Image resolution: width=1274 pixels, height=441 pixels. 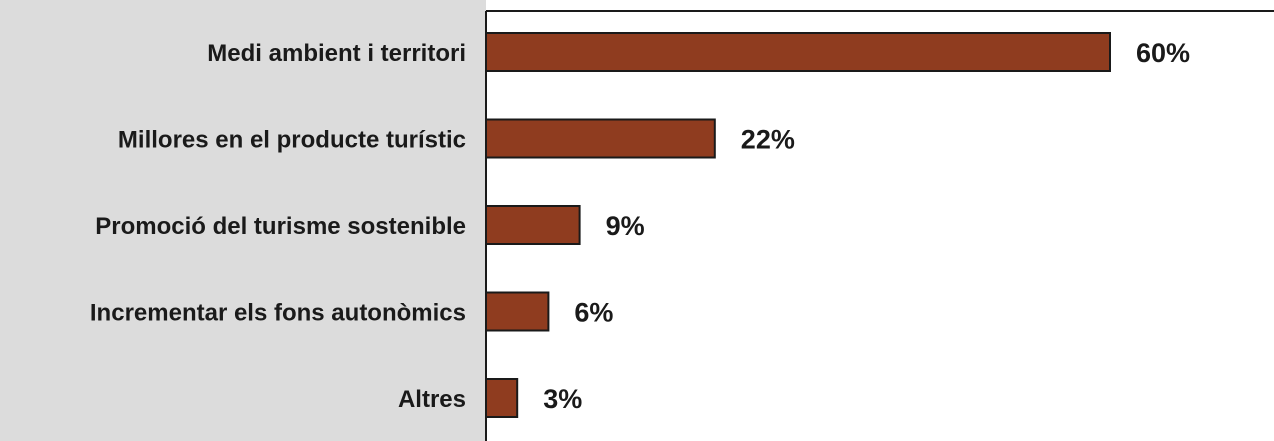 I want to click on category-label-incrementar-els-fons-autonomics: Incrementar els fons autonòmics, so click(x=278, y=313).